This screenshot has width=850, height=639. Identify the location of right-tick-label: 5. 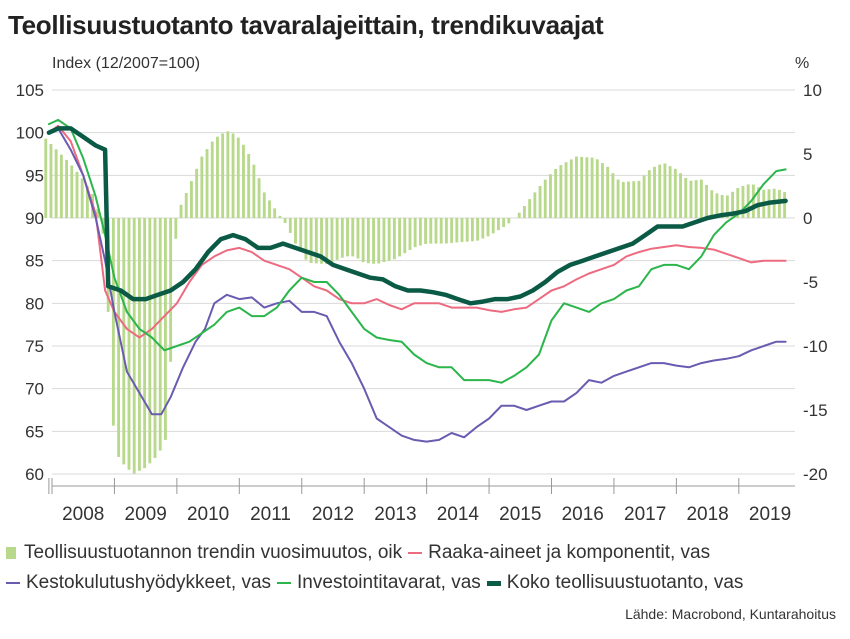
(807, 154).